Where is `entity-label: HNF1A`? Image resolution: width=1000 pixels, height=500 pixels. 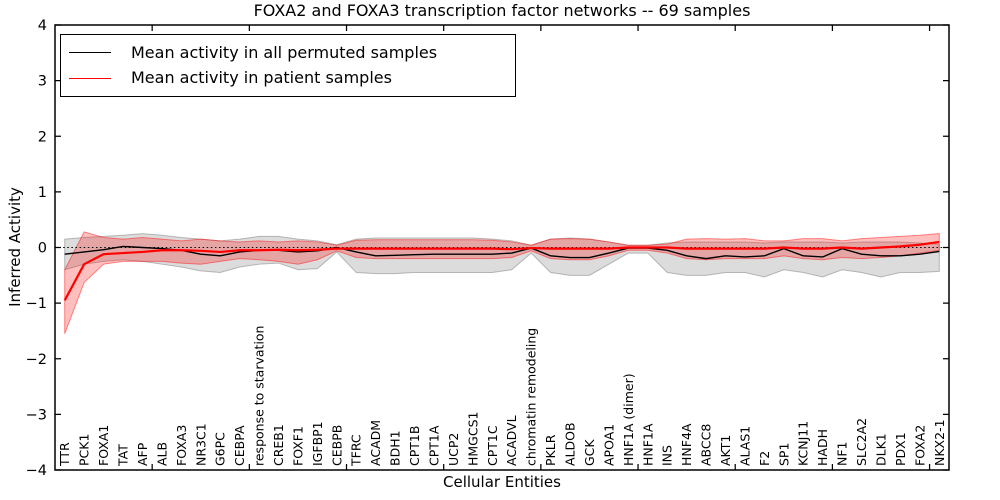
entity-label: HNF1A is located at coordinates (647, 444).